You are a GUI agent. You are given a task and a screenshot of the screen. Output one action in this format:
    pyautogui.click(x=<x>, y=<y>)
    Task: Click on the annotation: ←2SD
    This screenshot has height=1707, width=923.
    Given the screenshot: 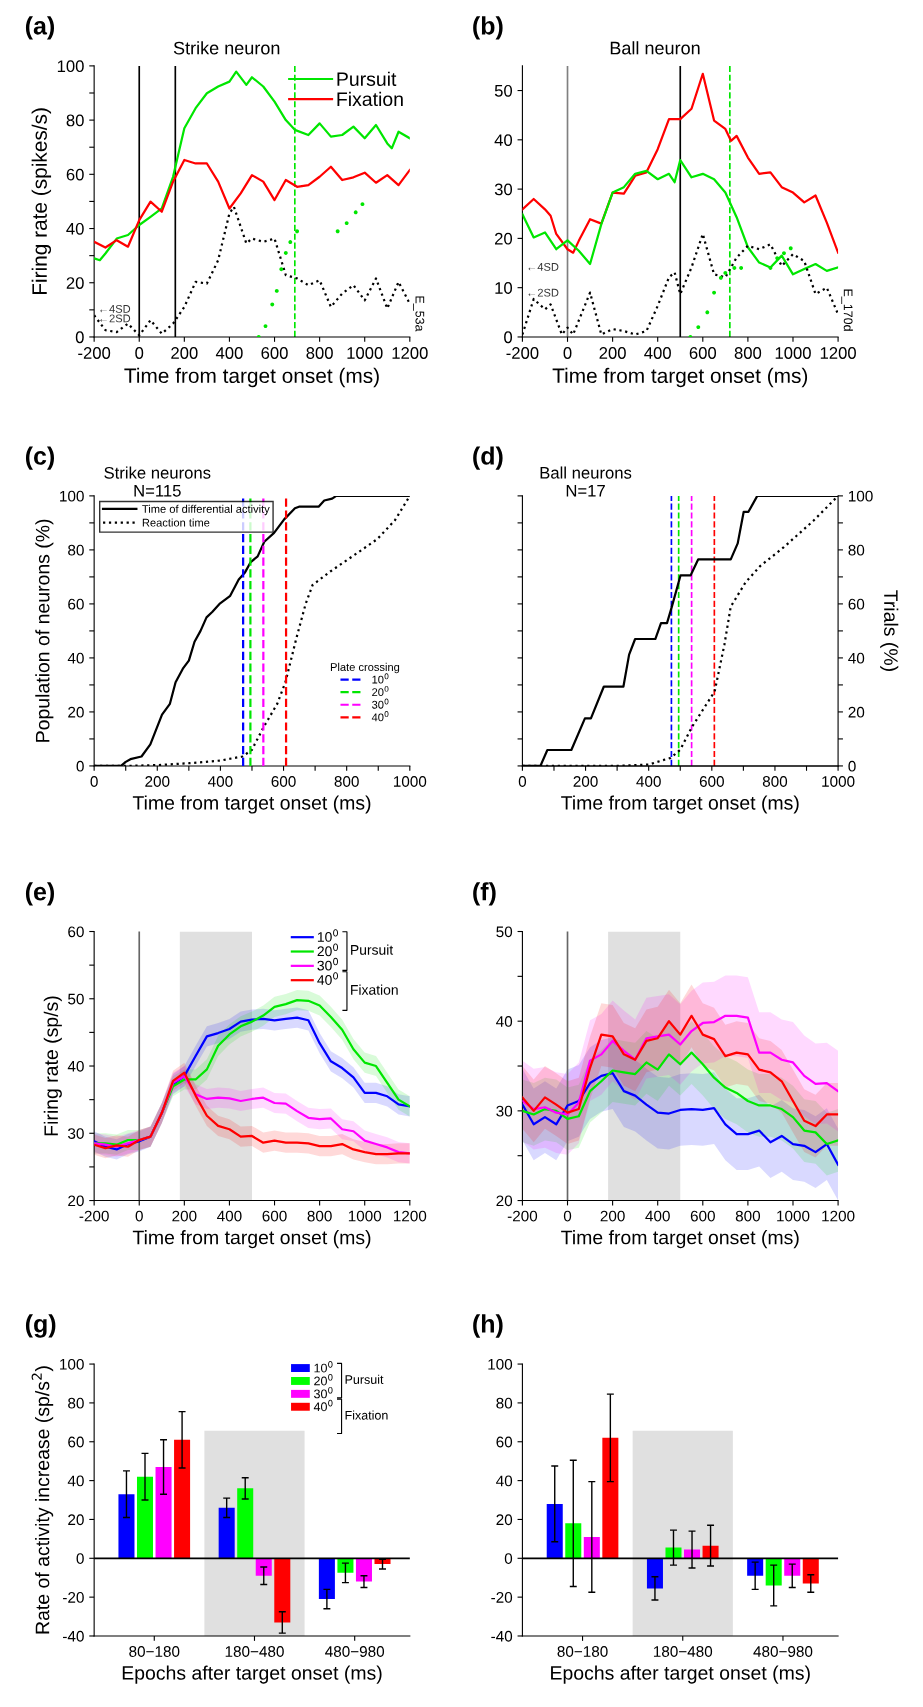 What is the action you would take?
    pyautogui.click(x=115, y=318)
    